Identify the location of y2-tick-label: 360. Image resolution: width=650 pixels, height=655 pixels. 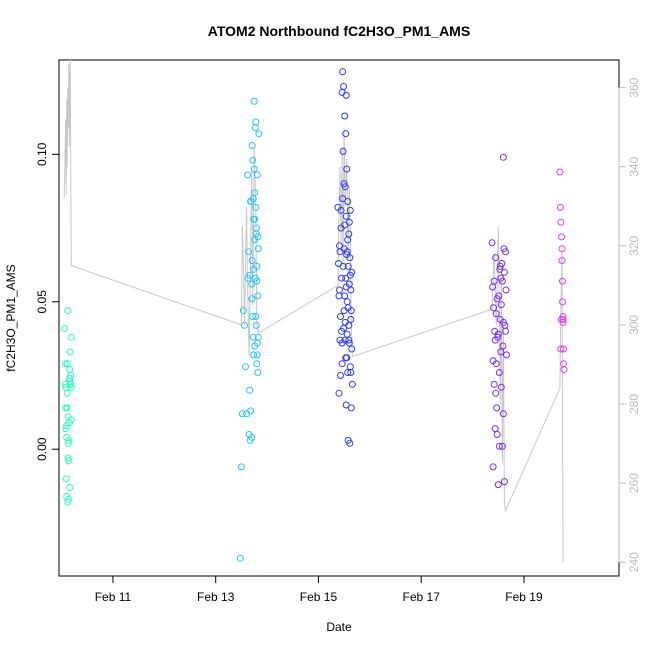
(634, 87).